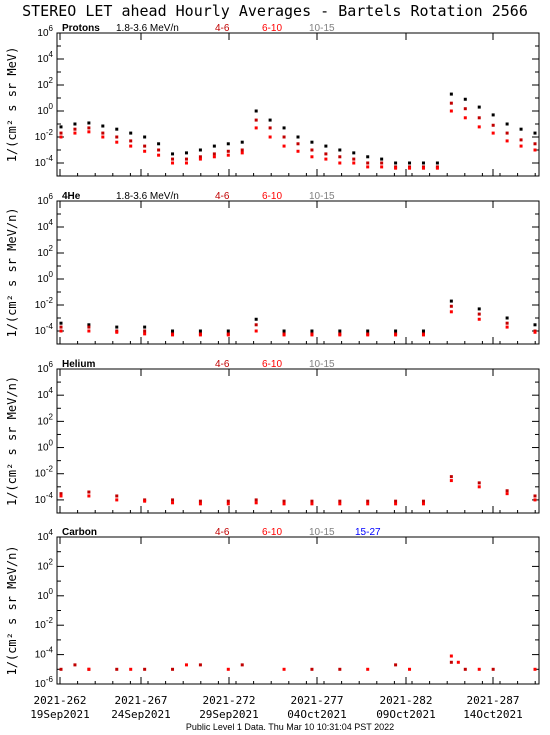 This screenshot has height=735, width=550. I want to click on y-tick-label: 10⁰, so click(45, 109).